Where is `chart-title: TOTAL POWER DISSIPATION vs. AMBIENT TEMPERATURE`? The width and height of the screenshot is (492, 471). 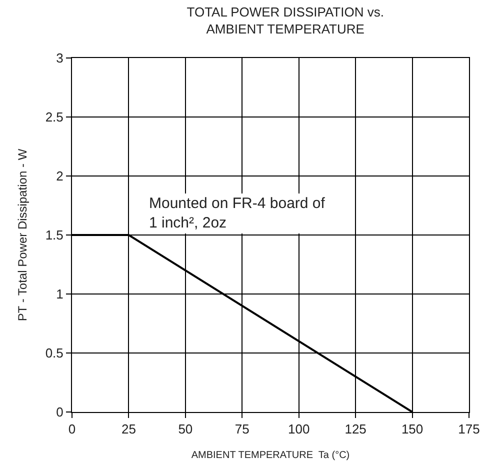 chart-title: TOTAL POWER DISSIPATION vs. AMBIENT TEMPERATURE is located at coordinates (285, 20).